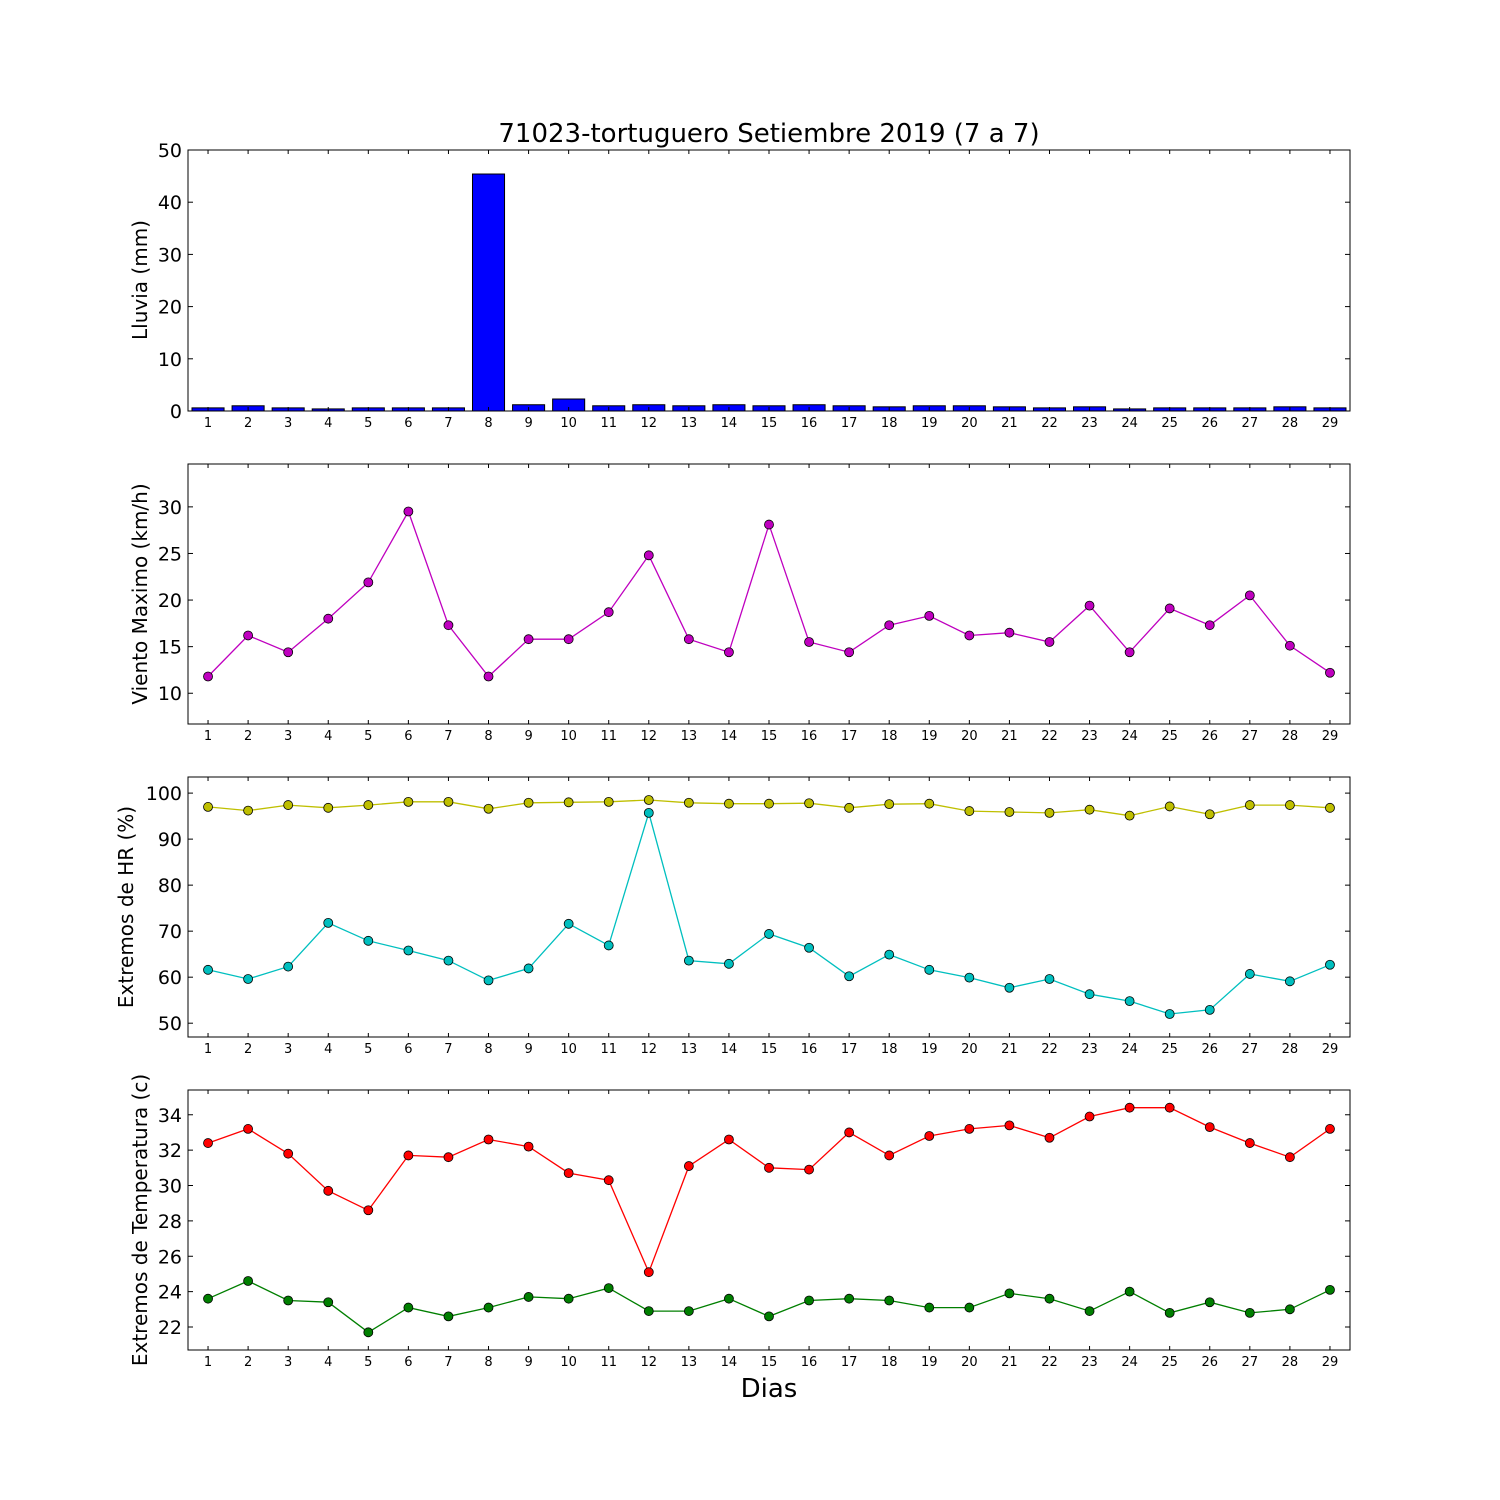 Image resolution: width=1500 pixels, height=1500 pixels. I want to click on rain-ytick-label: 20, so click(170, 308).